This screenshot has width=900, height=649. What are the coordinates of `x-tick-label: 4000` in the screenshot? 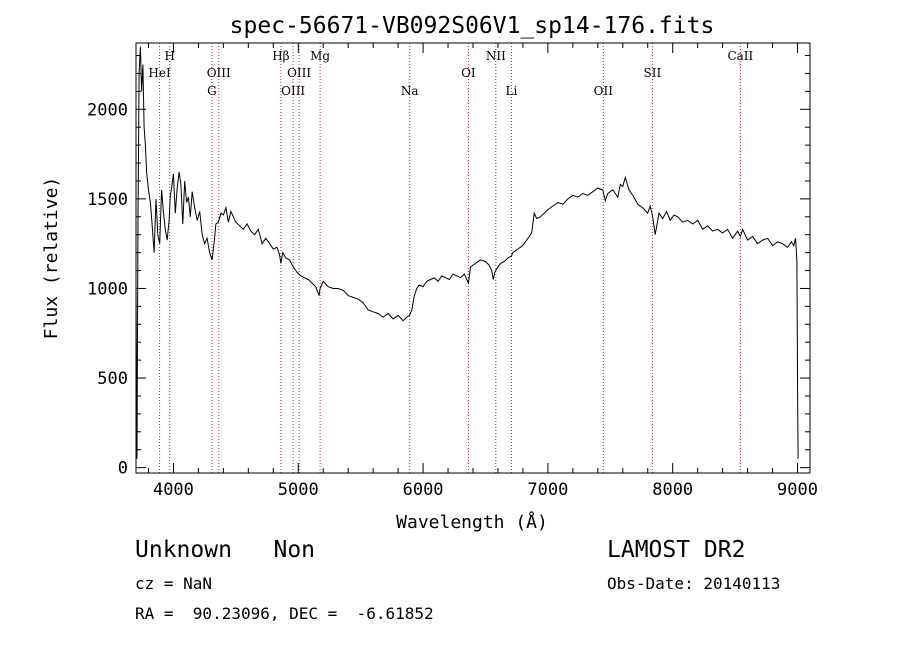 It's located at (173, 490).